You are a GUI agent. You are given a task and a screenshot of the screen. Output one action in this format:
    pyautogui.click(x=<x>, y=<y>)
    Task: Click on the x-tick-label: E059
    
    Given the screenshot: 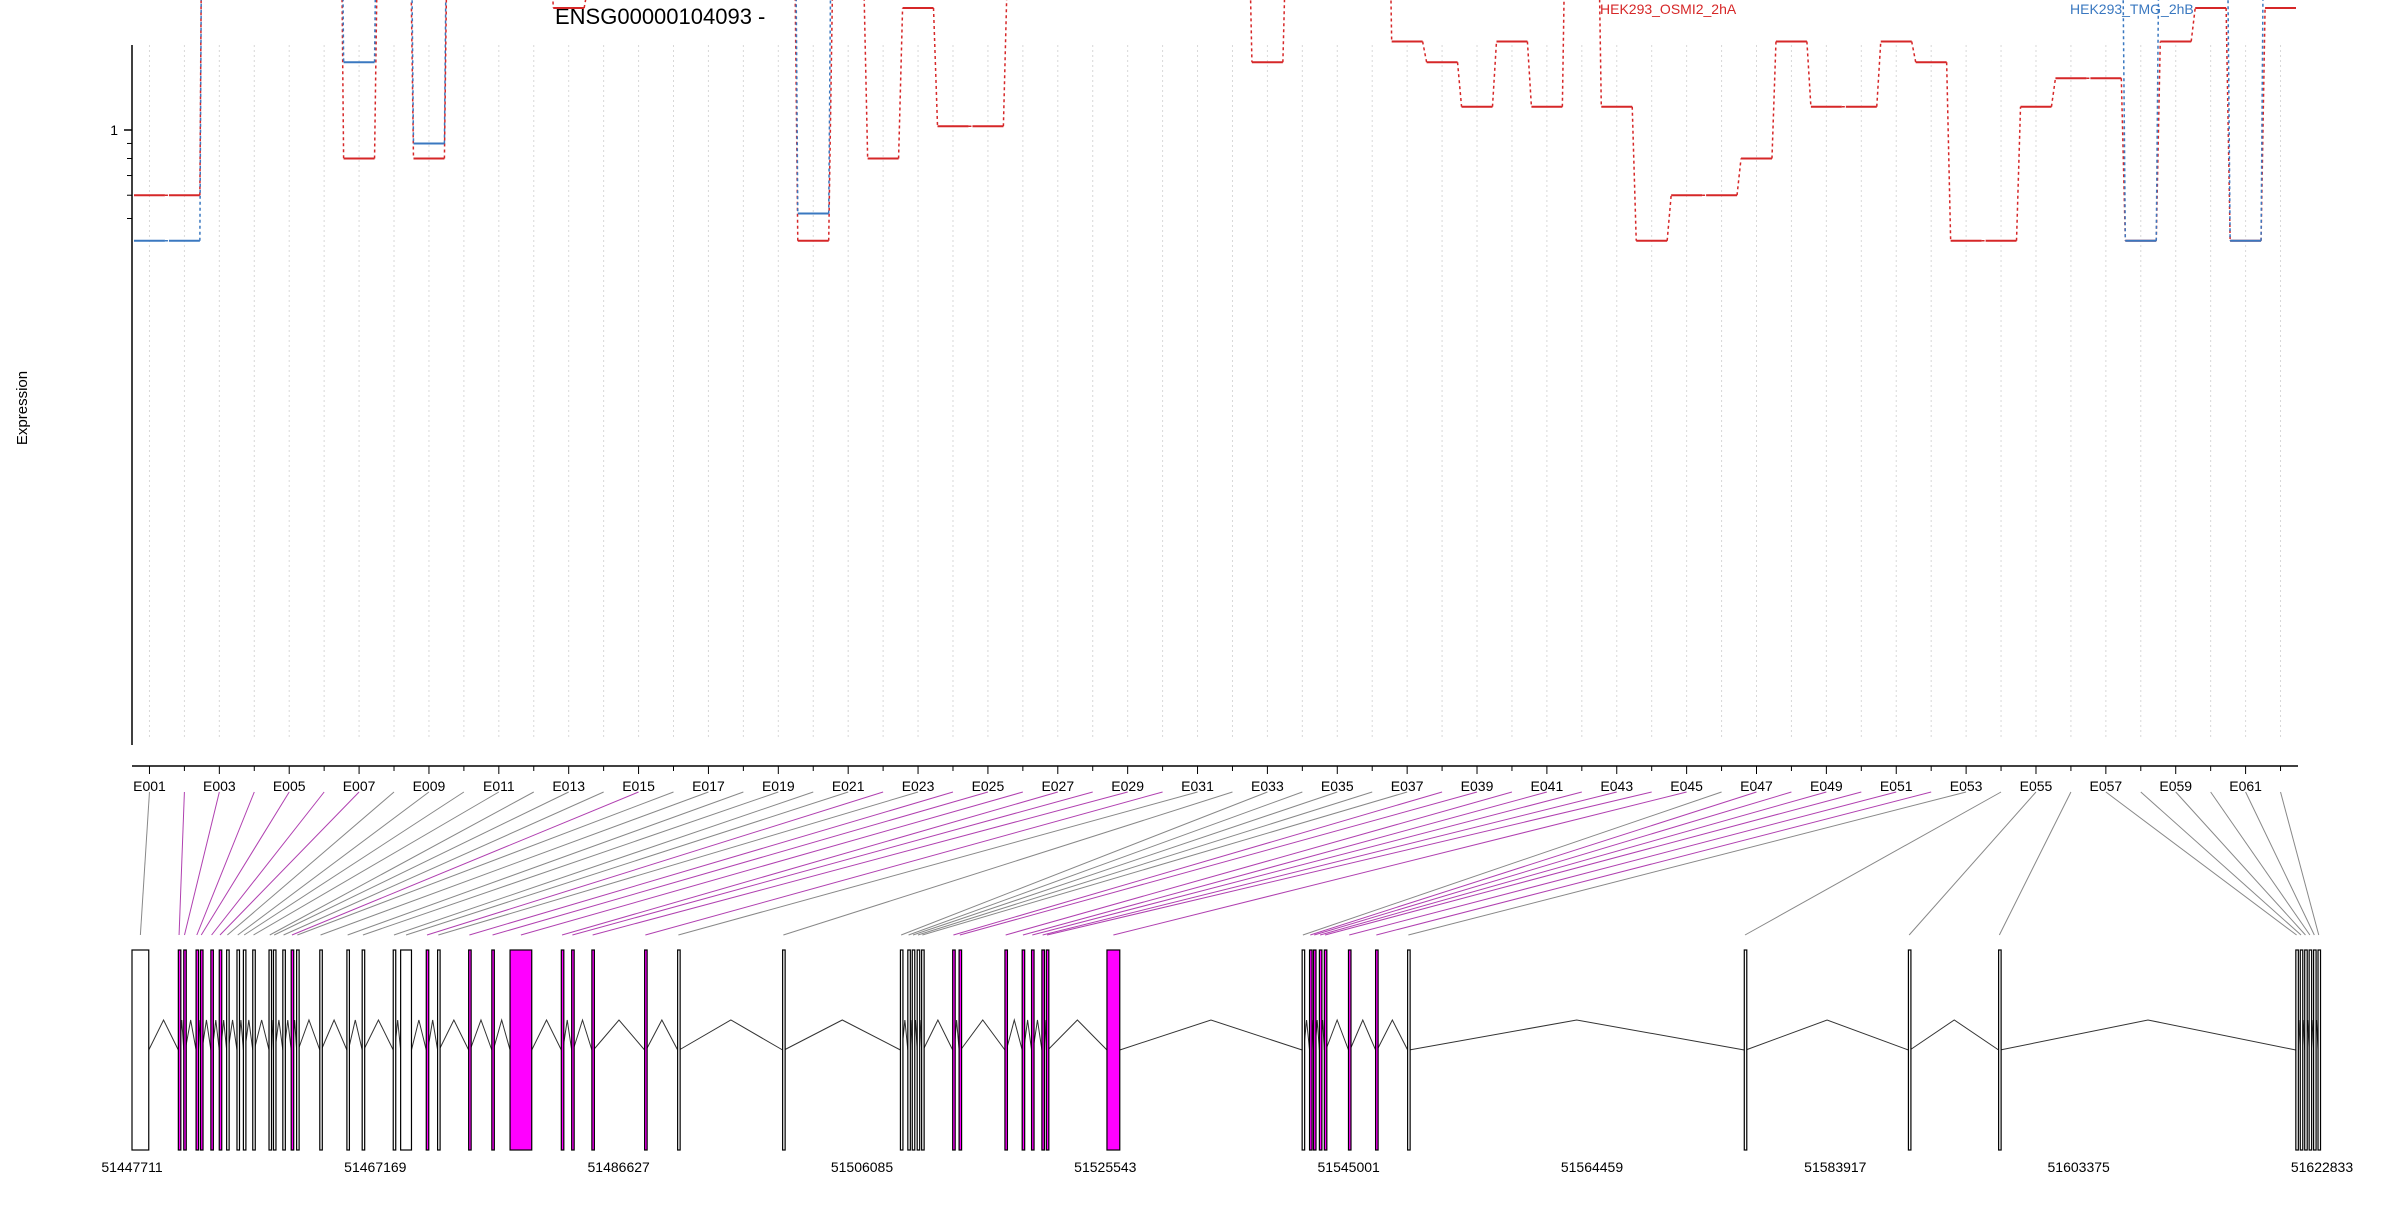 What is the action you would take?
    pyautogui.click(x=2175, y=786)
    